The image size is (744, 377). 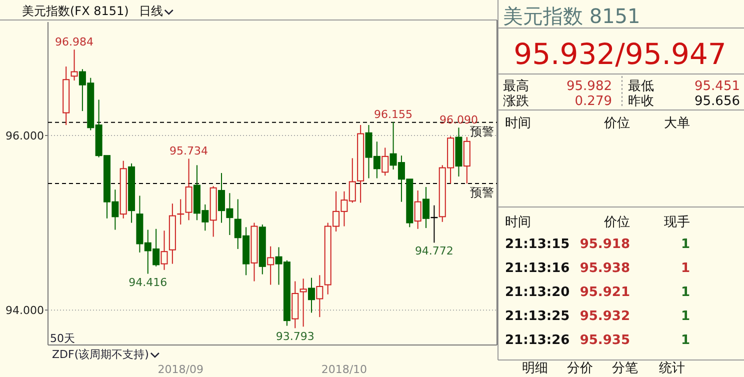 What do you see at coordinates (537, 316) in the screenshot?
I see `text: 21:13:25` at bounding box center [537, 316].